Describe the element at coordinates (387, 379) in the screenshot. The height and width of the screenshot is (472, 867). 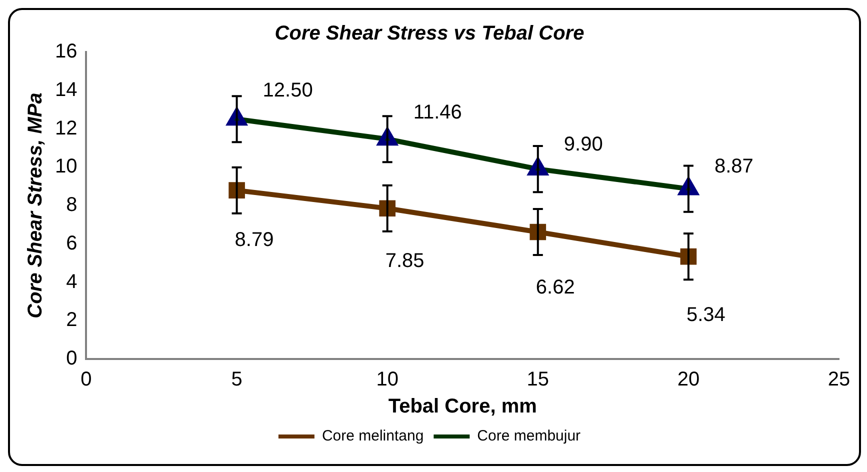
I see `x-tick-label: 10` at that location.